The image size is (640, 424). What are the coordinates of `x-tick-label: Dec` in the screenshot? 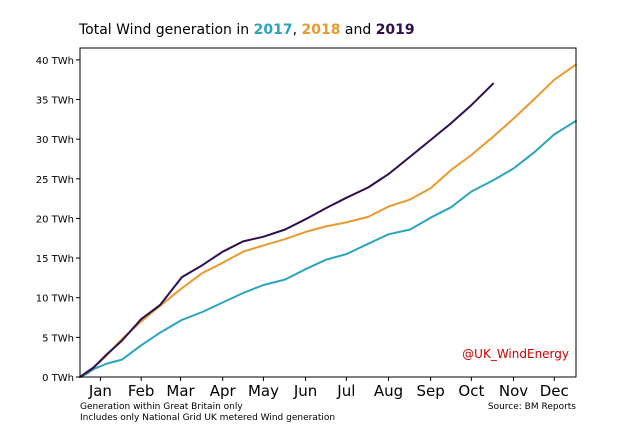 It's located at (554, 391).